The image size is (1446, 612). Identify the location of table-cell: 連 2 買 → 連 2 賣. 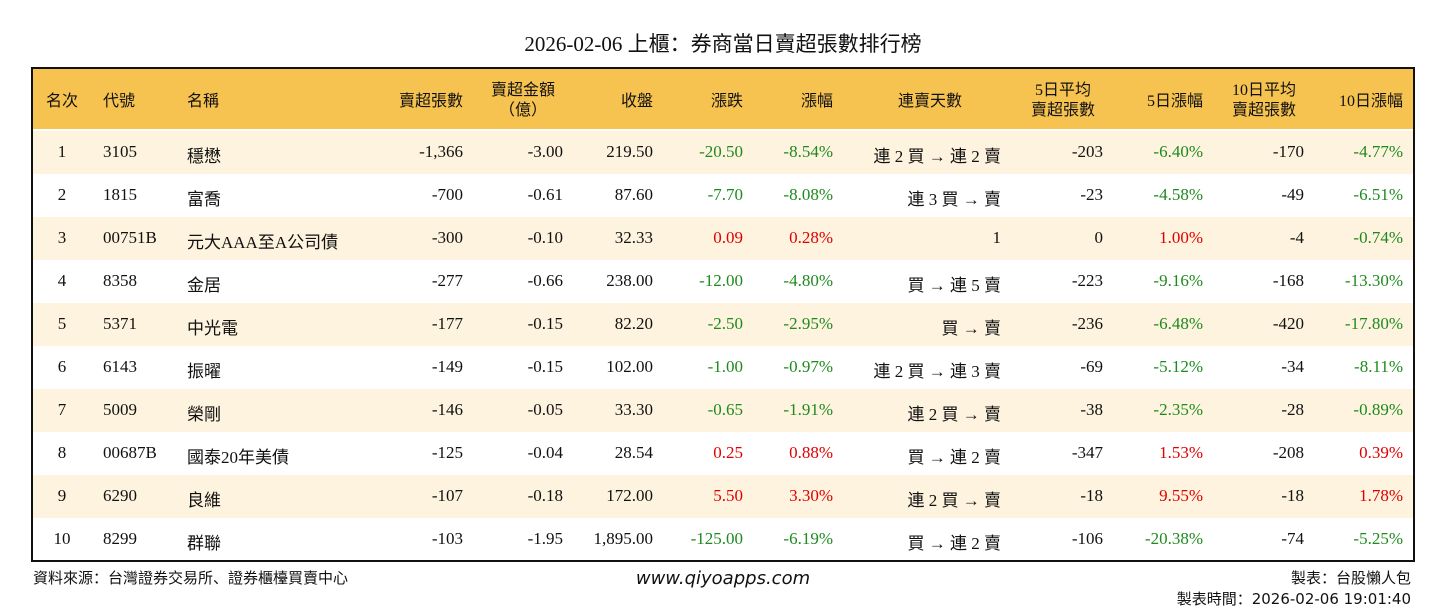
(937, 156).